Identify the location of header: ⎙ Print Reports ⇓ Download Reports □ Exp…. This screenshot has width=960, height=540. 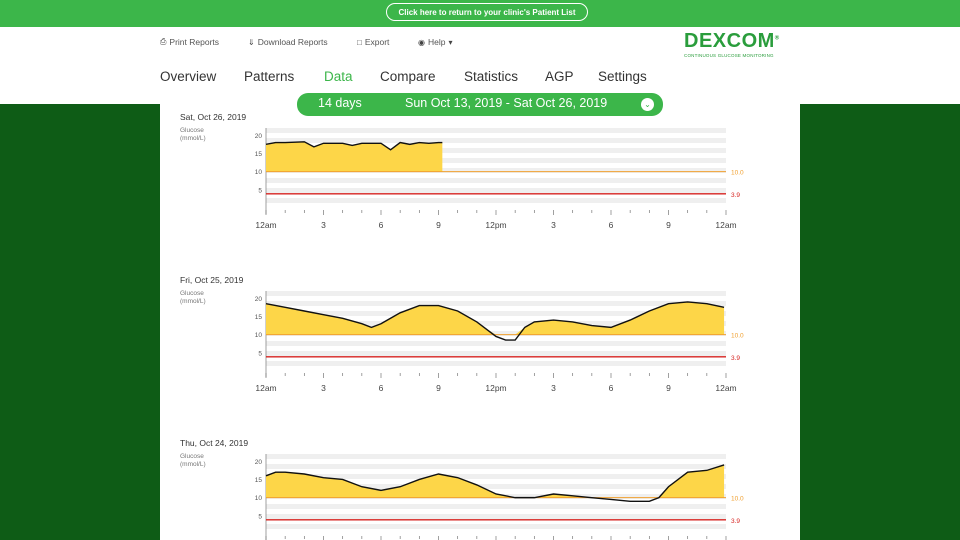
(480, 65).